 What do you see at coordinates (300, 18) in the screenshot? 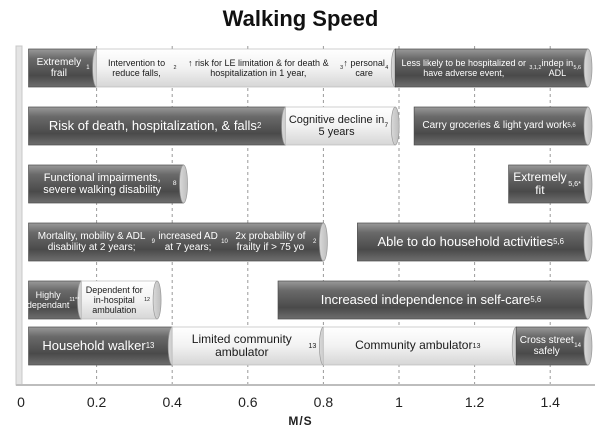
I see `chart-title: Walking Speed` at bounding box center [300, 18].